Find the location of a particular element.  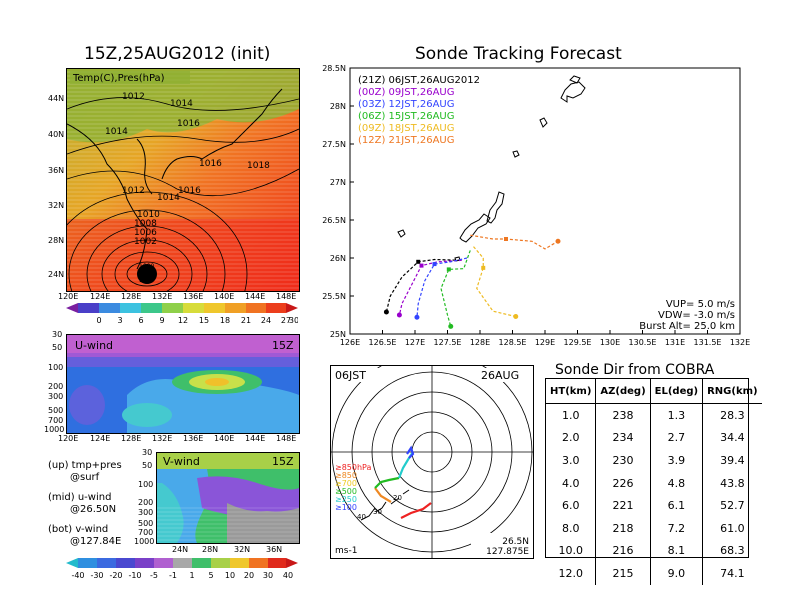

x-tick-label: 131E is located at coordinates (675, 342).